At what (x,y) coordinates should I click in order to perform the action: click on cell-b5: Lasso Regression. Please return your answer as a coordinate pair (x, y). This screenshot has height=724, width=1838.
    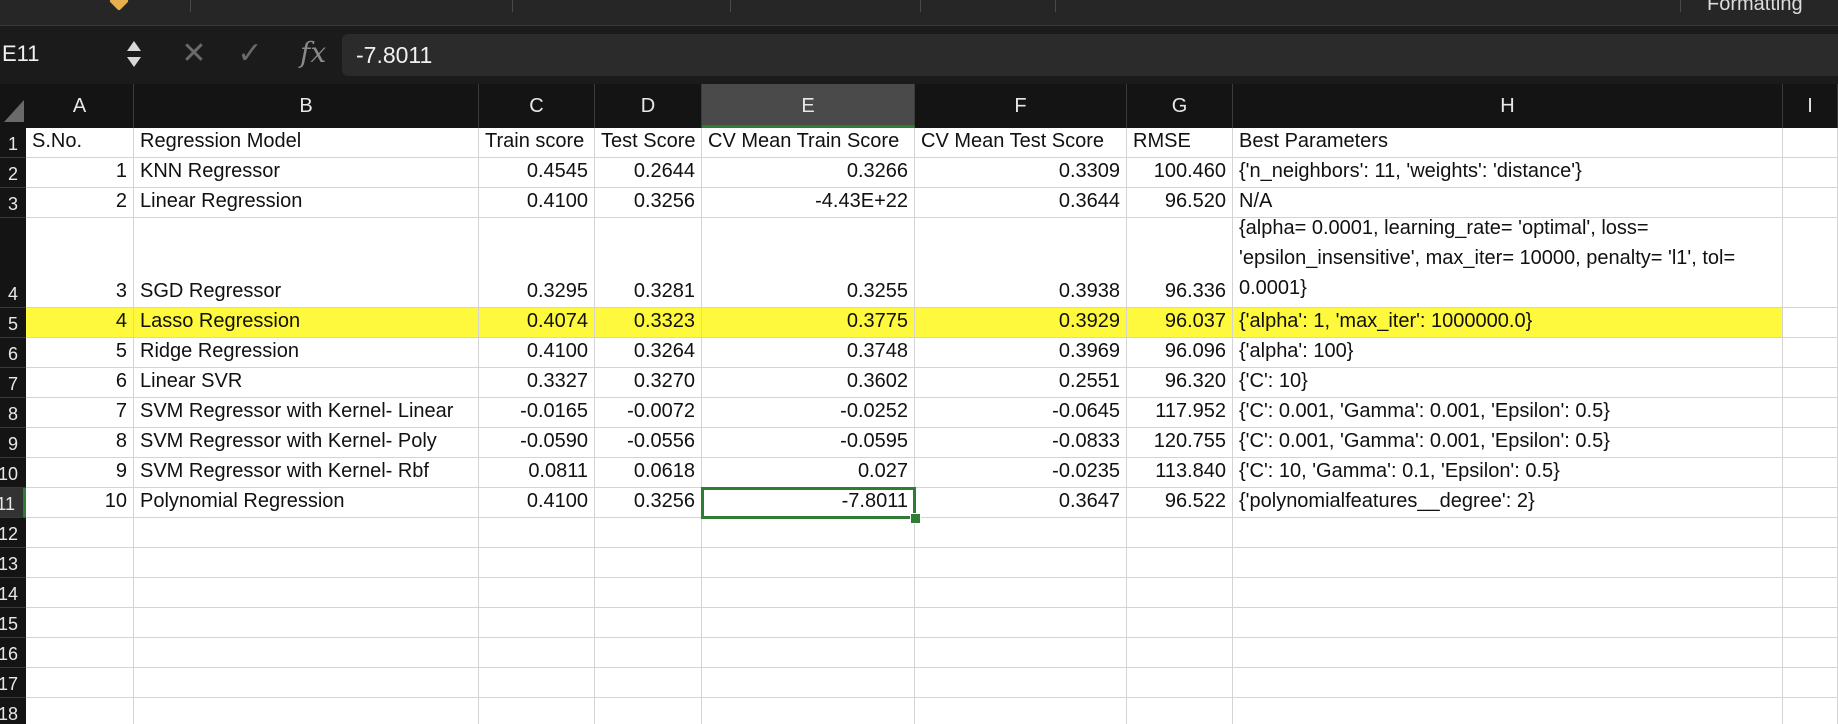
    Looking at the image, I should click on (306, 323).